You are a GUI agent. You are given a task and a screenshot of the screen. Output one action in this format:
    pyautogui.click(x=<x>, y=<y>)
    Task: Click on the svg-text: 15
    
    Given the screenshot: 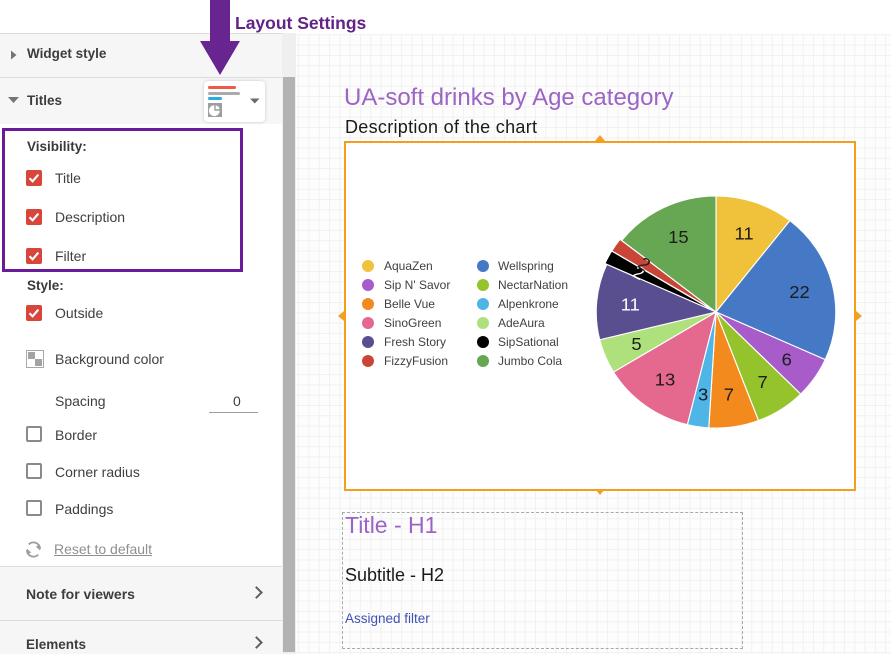 What is the action you would take?
    pyautogui.click(x=678, y=238)
    